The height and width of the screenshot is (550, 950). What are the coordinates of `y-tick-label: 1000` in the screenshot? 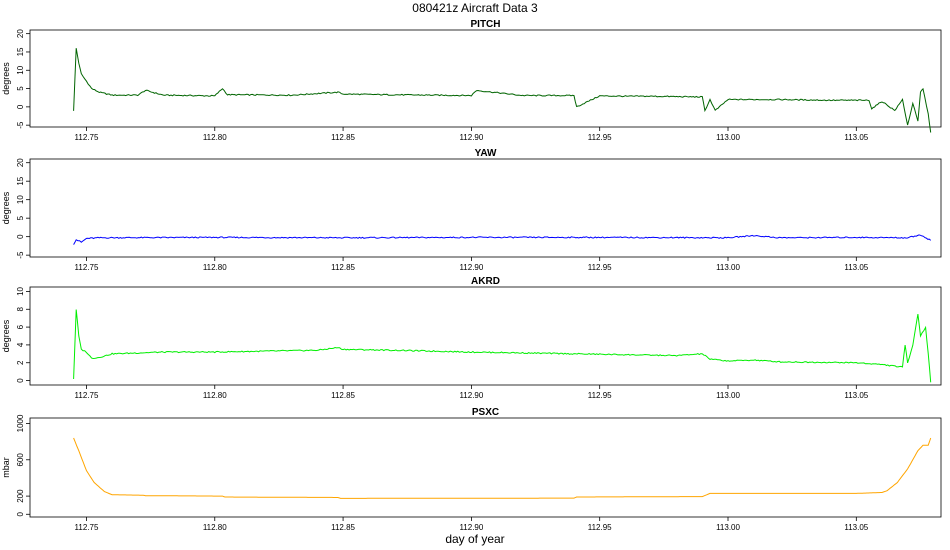 It's located at (20, 423).